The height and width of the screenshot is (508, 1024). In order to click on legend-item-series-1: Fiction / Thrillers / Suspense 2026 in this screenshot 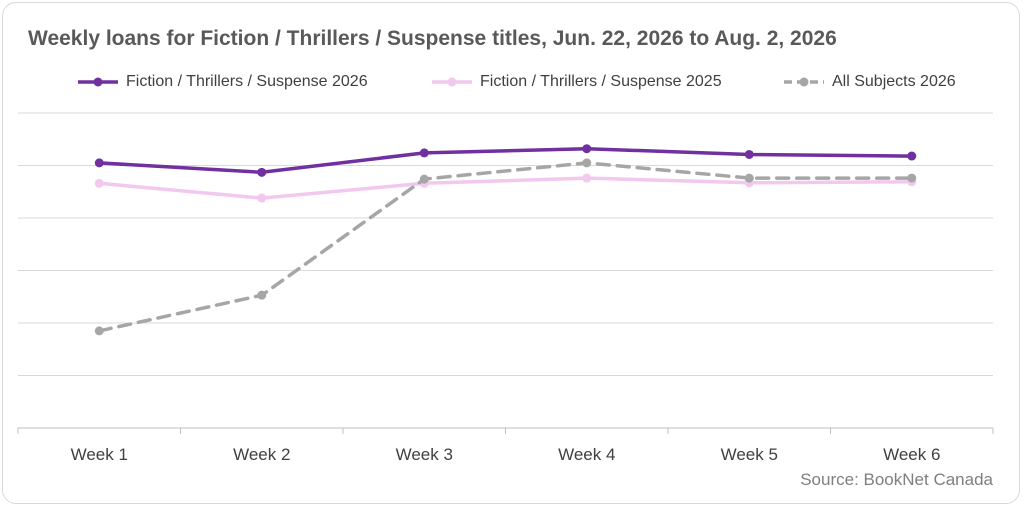, I will do `click(222, 82)`.